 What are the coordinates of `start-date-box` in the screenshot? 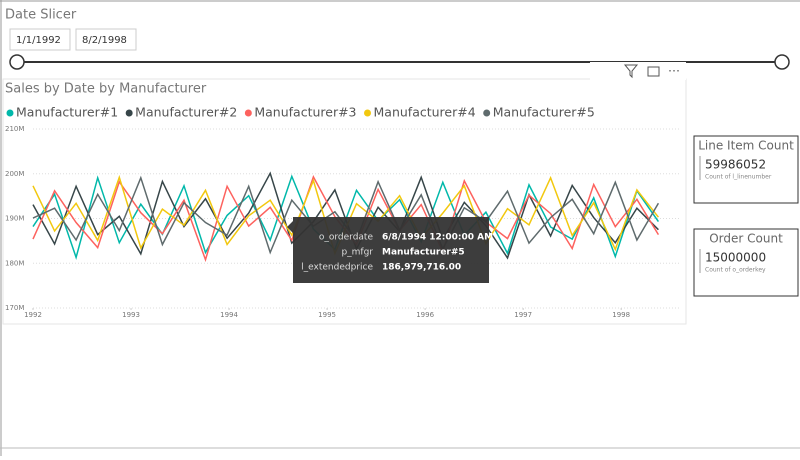 It's located at (40, 39).